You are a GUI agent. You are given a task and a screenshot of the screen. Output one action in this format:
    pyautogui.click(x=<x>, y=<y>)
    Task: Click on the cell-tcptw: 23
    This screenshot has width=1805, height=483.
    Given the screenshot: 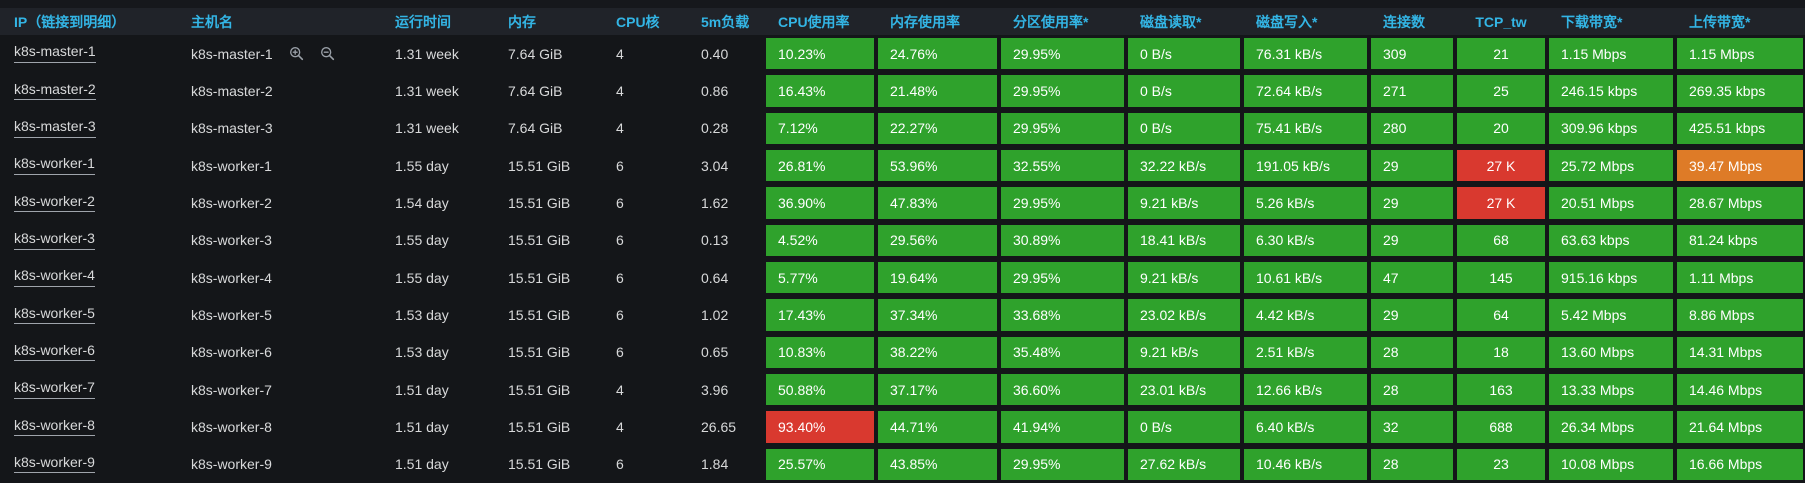 What is the action you would take?
    pyautogui.click(x=1501, y=464)
    